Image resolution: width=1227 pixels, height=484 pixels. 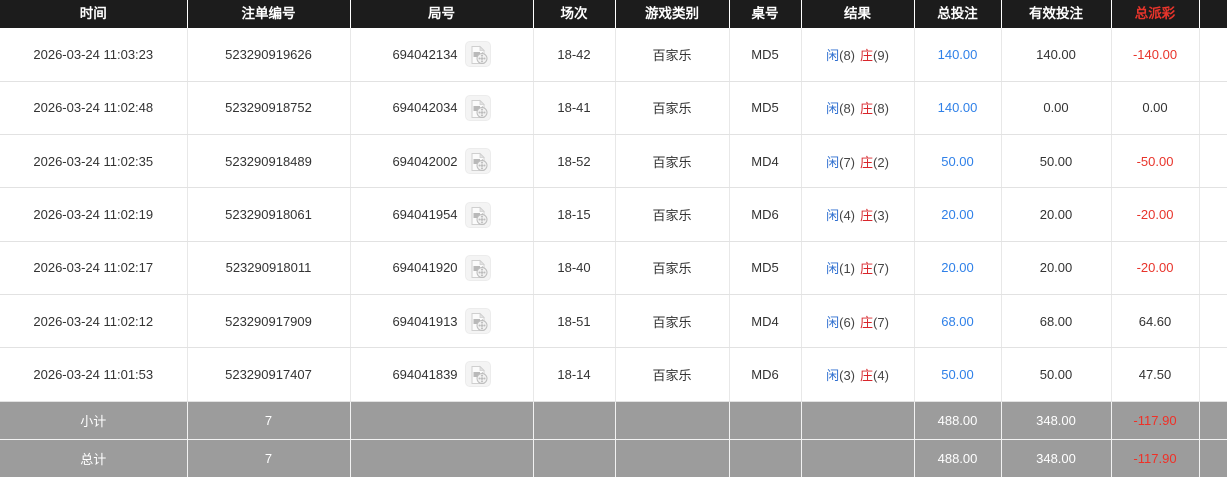 What do you see at coordinates (269, 14) in the screenshot?
I see `column-header-order_no: 注单编号` at bounding box center [269, 14].